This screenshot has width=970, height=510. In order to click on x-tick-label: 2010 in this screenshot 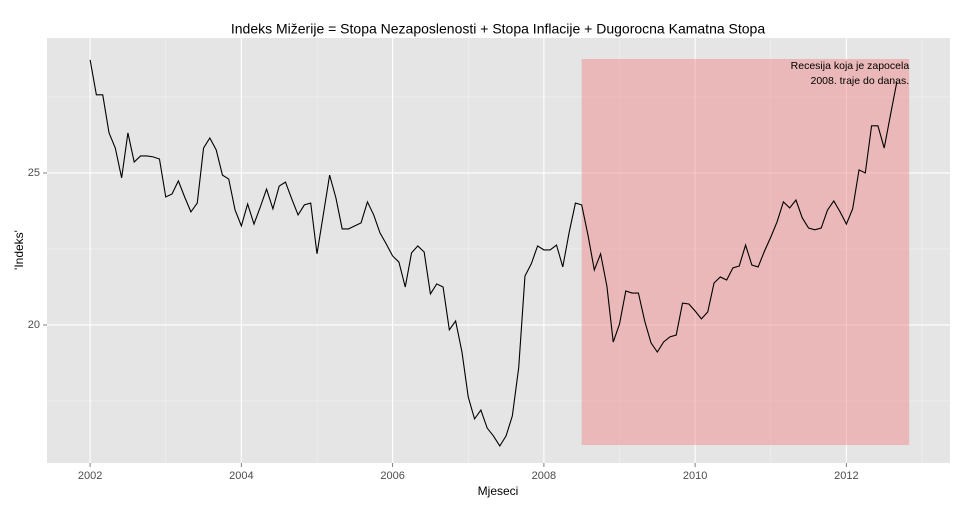, I will do `click(695, 476)`.